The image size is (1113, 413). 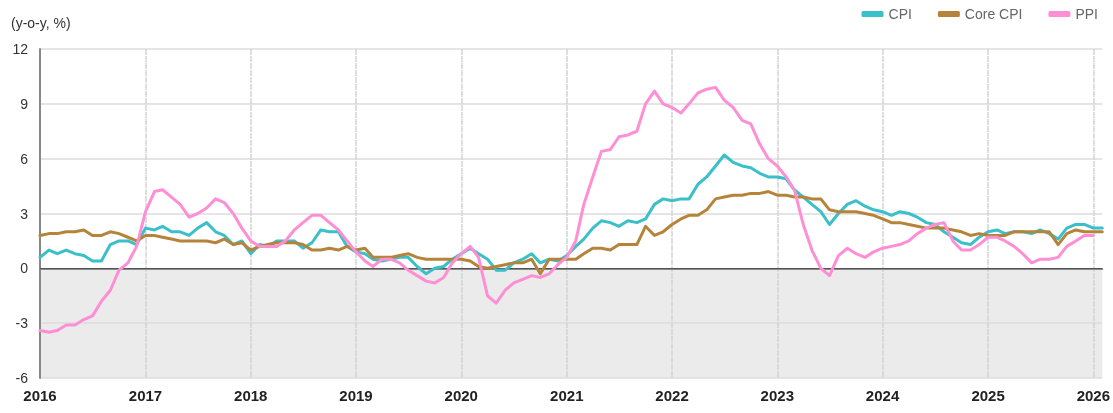 I want to click on y-tick-label: -6, so click(x=22, y=378).